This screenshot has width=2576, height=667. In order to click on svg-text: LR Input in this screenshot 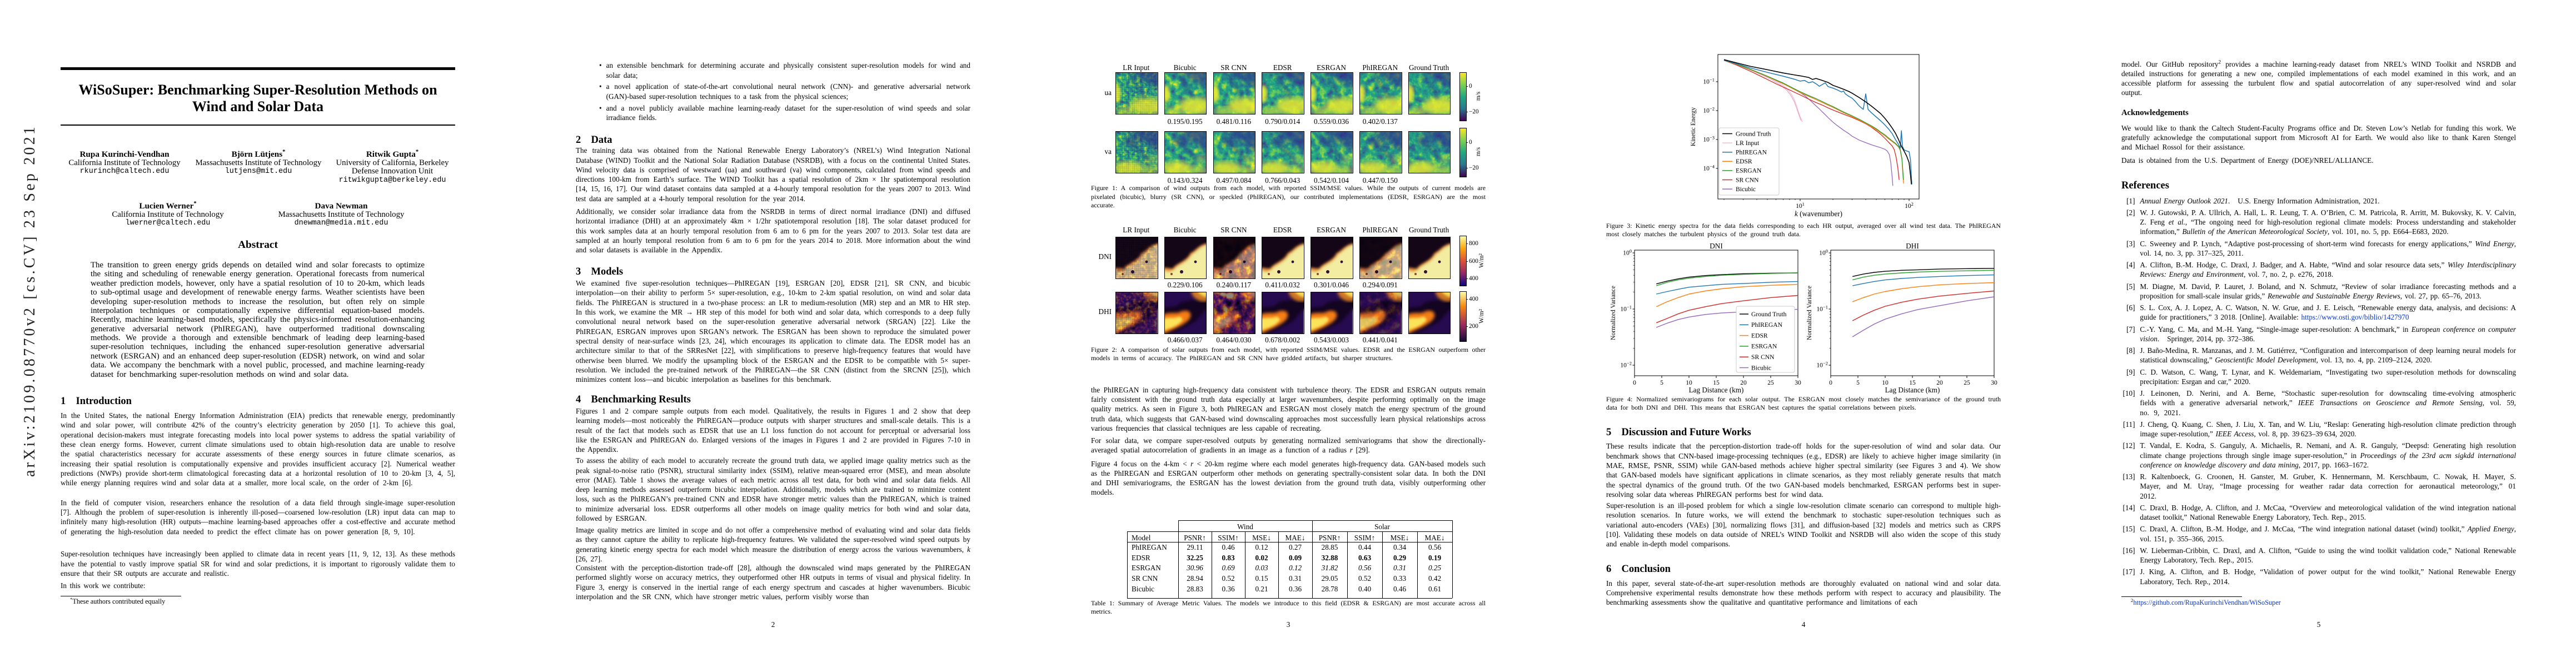, I will do `click(1748, 143)`.